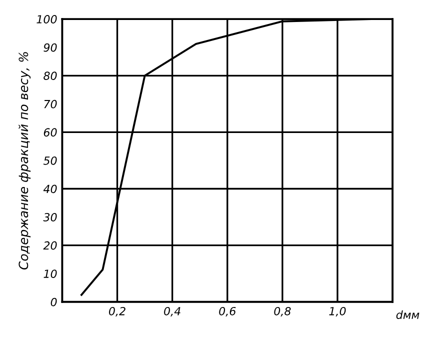 The image size is (429, 347). I want to click on y-axis-title: Содержание фракций по весу, %, so click(24, 161).